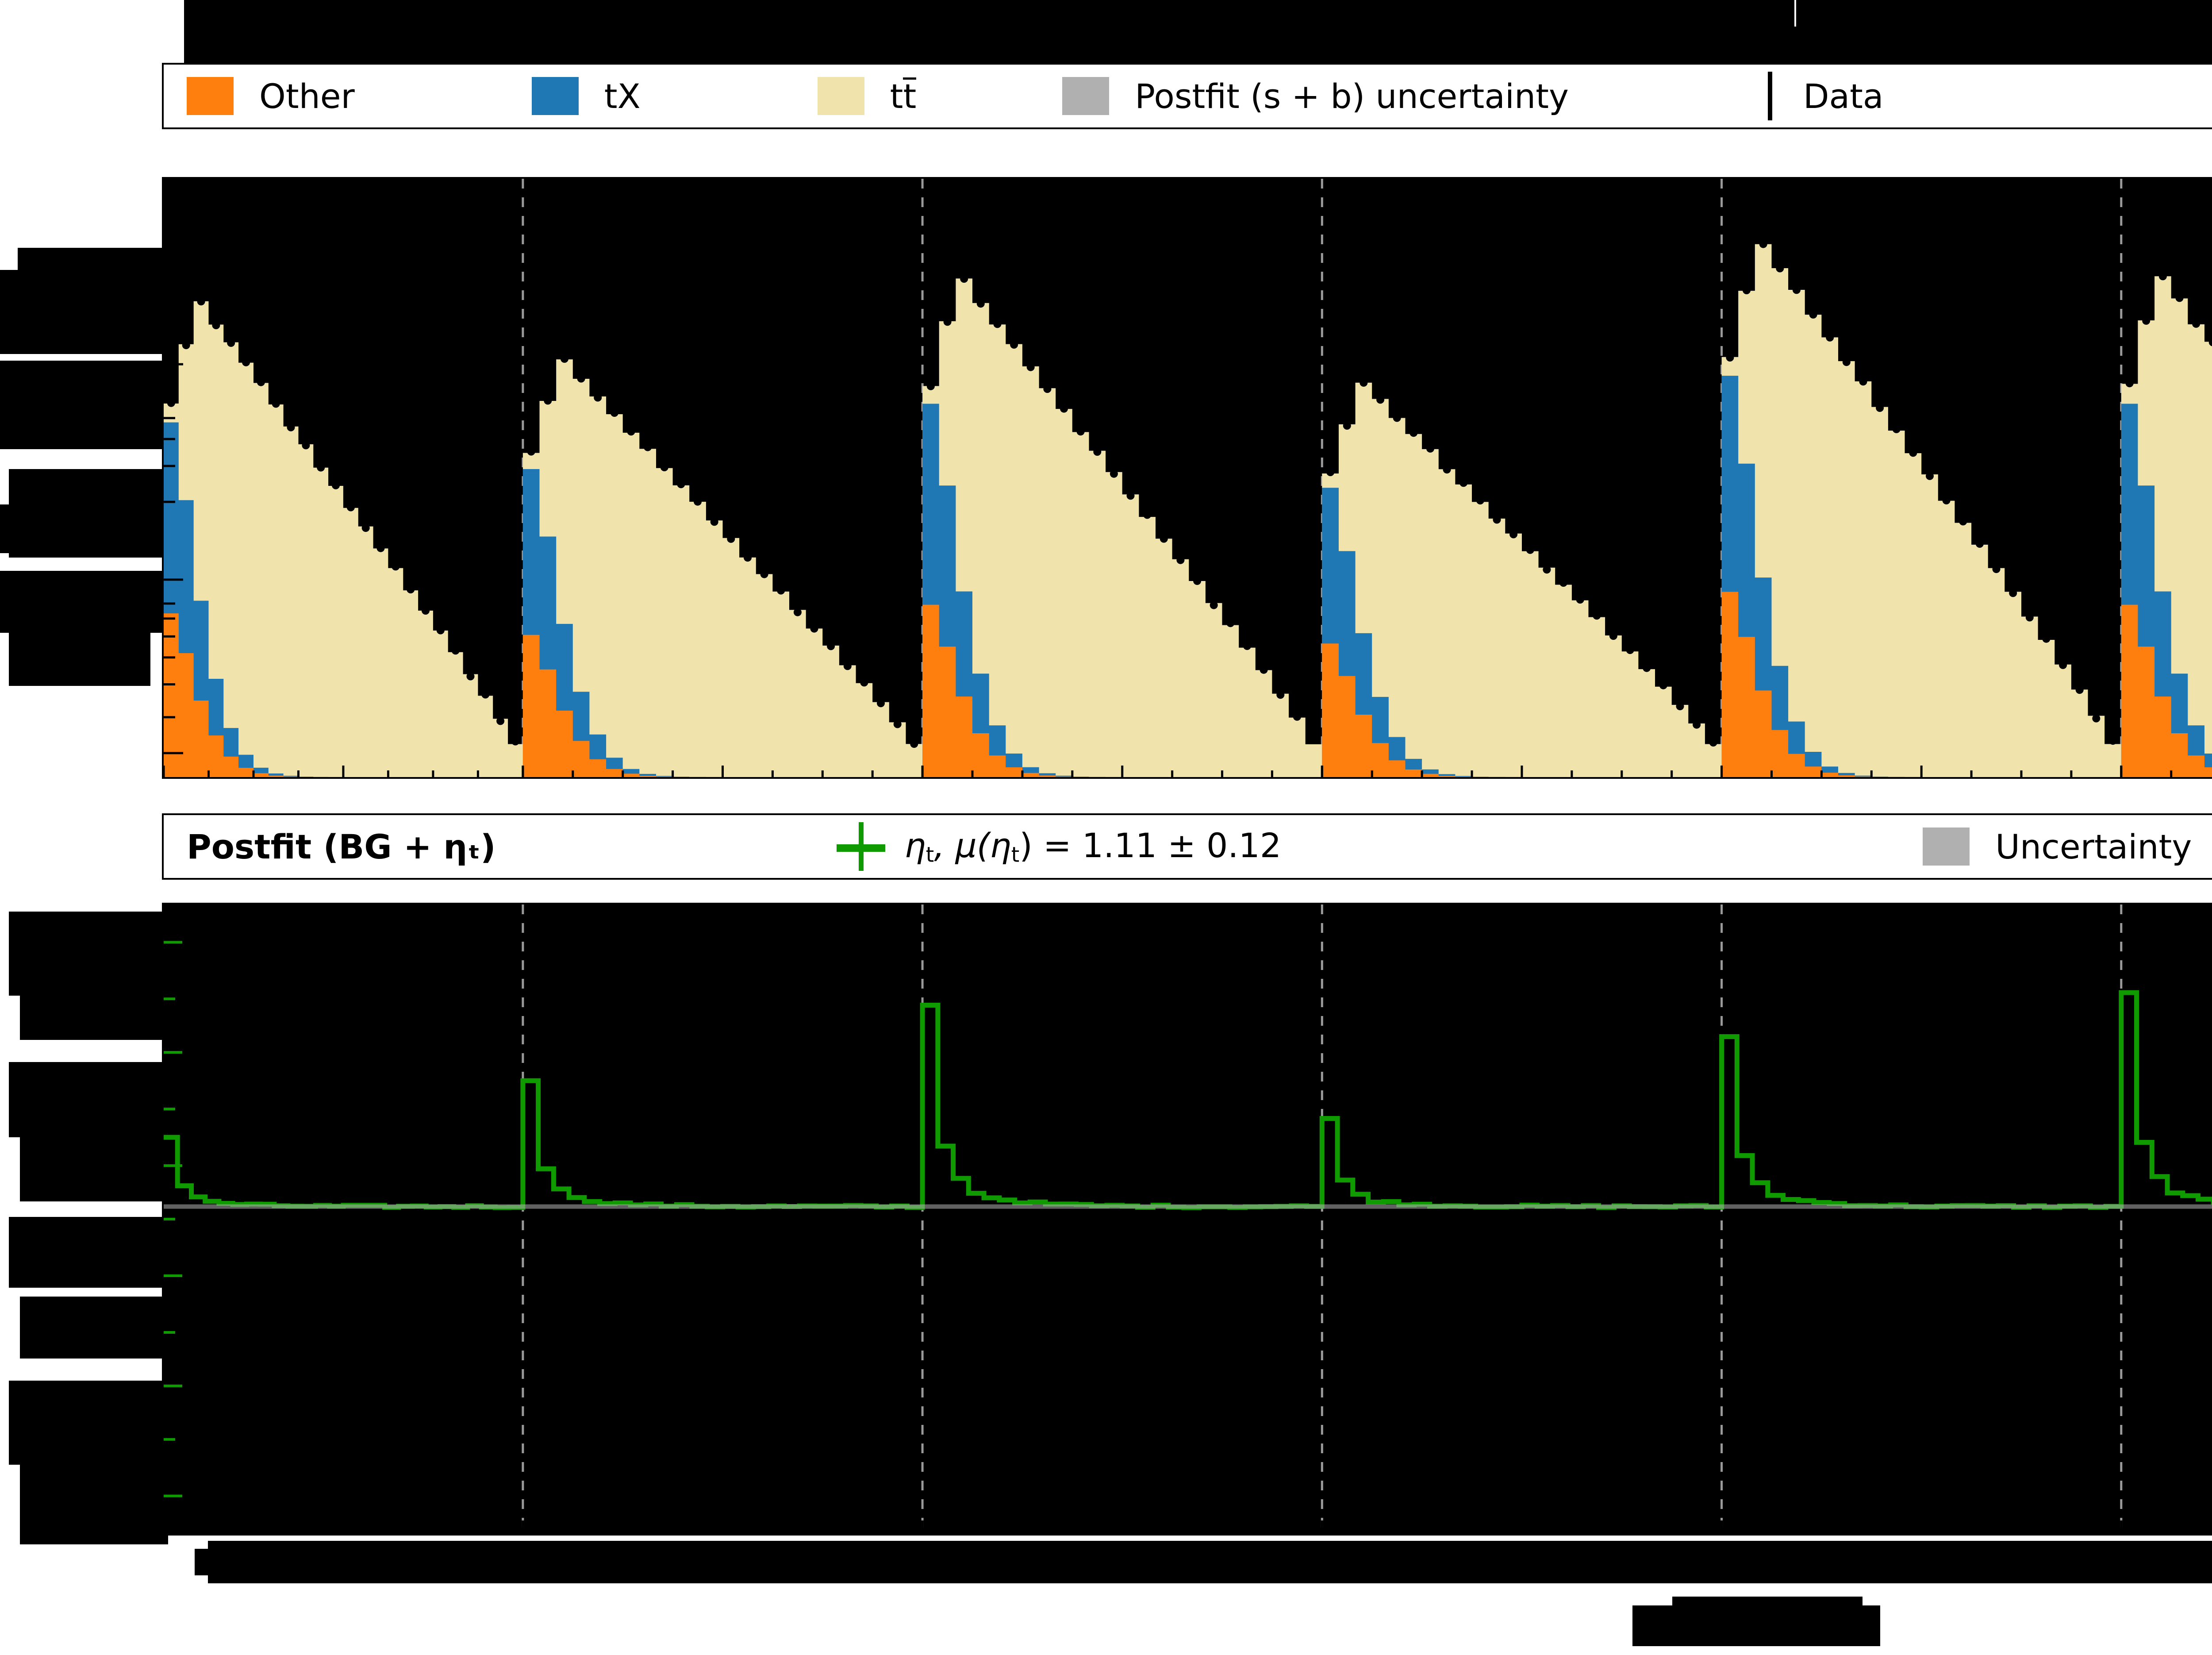 This screenshot has height=1655, width=2212. I want to click on redacted-lower-ylabel-g, so click(94, 1328).